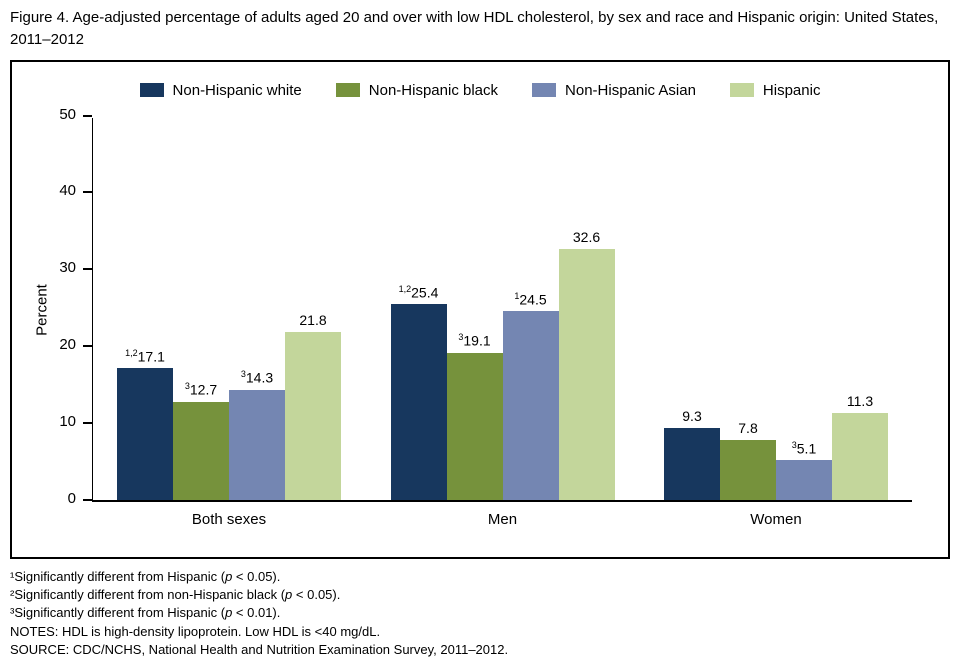 The height and width of the screenshot is (660, 960). I want to click on y-axis-tick-label: 20, so click(67, 344).